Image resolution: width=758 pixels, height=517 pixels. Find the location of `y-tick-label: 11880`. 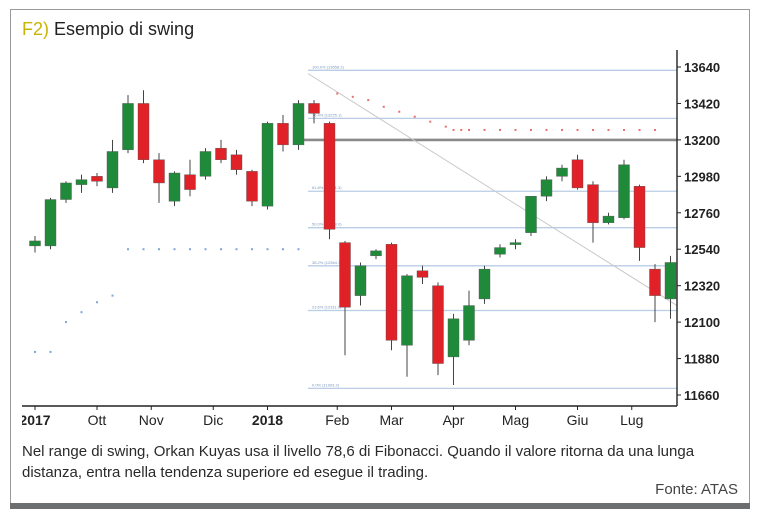

y-tick-label: 11880 is located at coordinates (701, 359).